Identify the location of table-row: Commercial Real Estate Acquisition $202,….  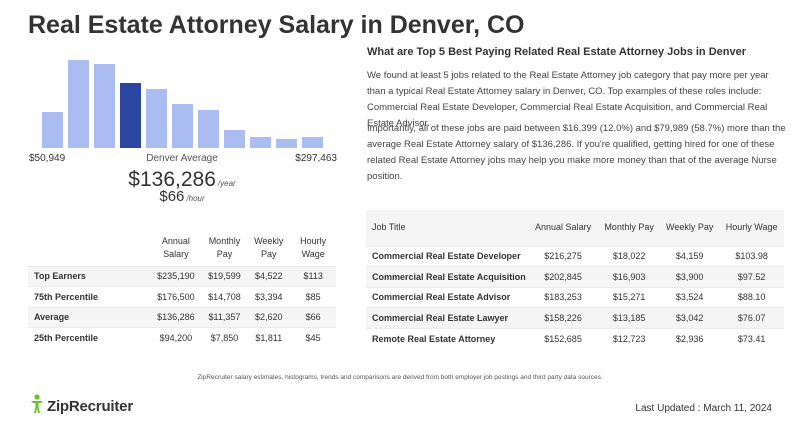
(575, 276).